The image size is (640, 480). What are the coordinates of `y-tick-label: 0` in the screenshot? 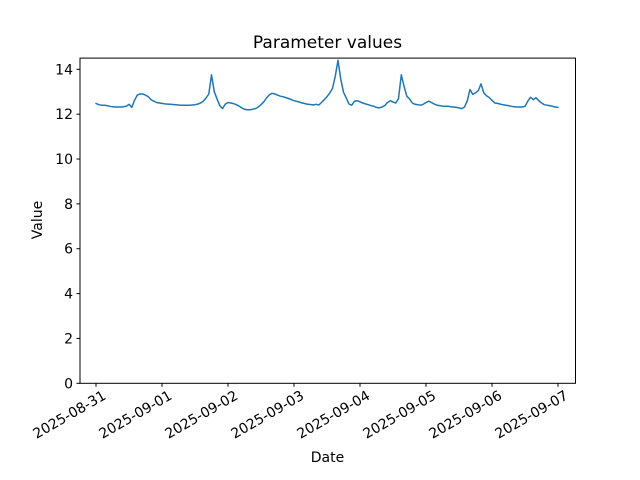 It's located at (68, 384).